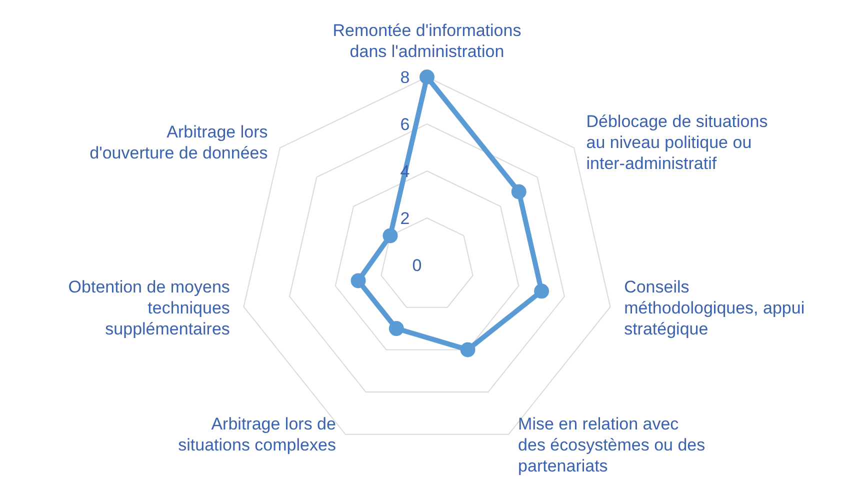  What do you see at coordinates (405, 77) in the screenshot?
I see `y-tick-label: 8` at bounding box center [405, 77].